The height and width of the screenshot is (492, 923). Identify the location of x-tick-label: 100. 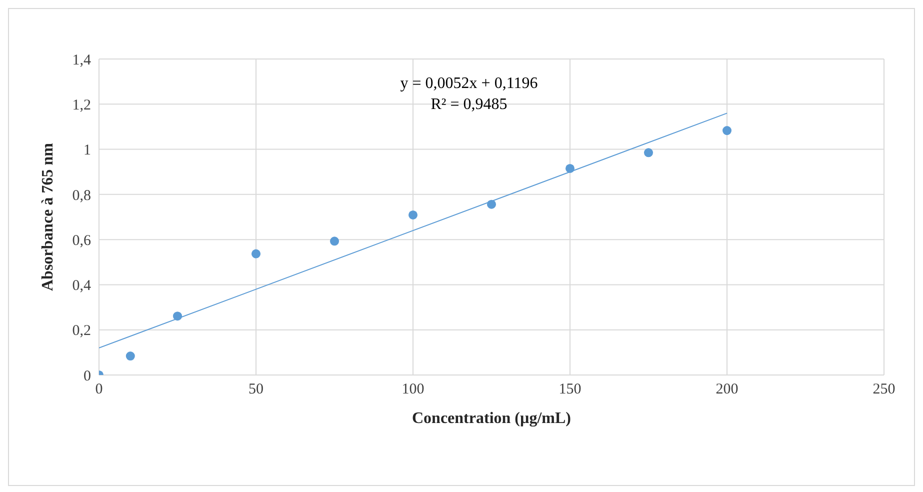
(413, 390).